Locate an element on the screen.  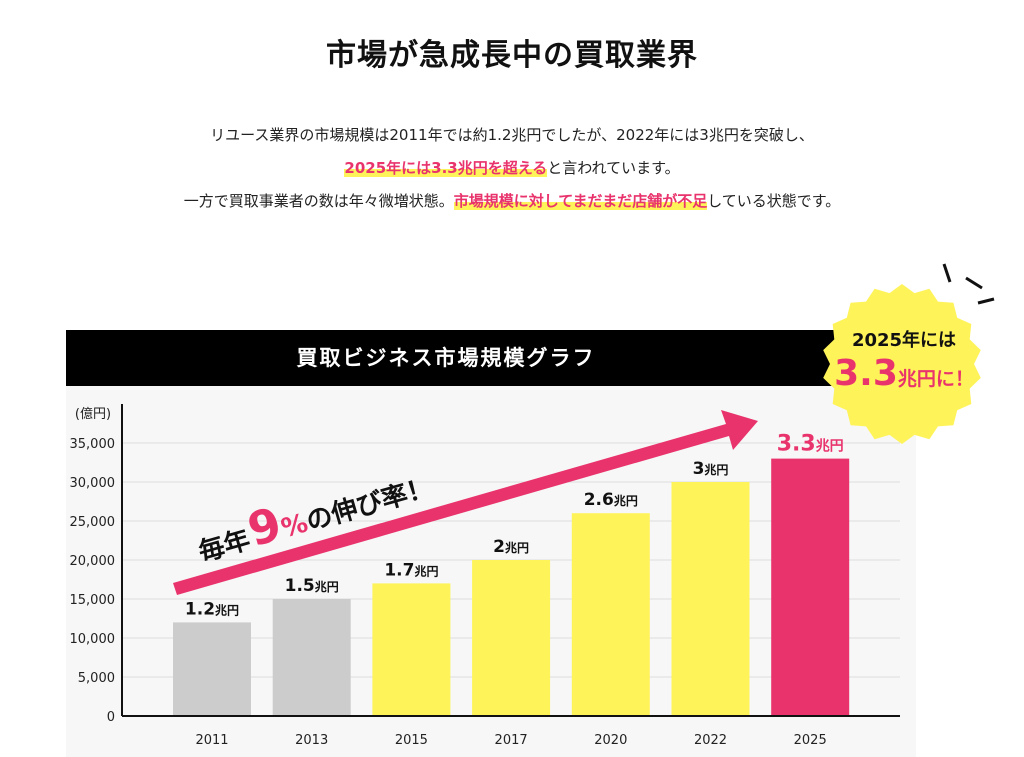
y-tick-label: 5,000 is located at coordinates (96, 678).